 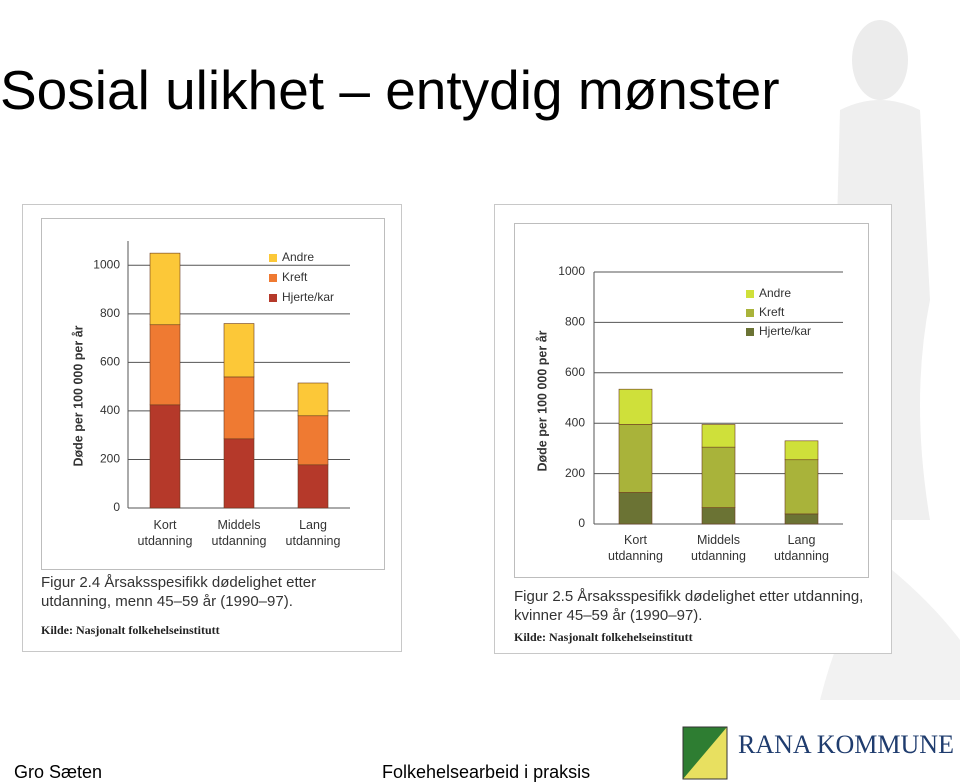 I want to click on footer-center: Folkehelsearbeid i praksis, so click(x=486, y=772).